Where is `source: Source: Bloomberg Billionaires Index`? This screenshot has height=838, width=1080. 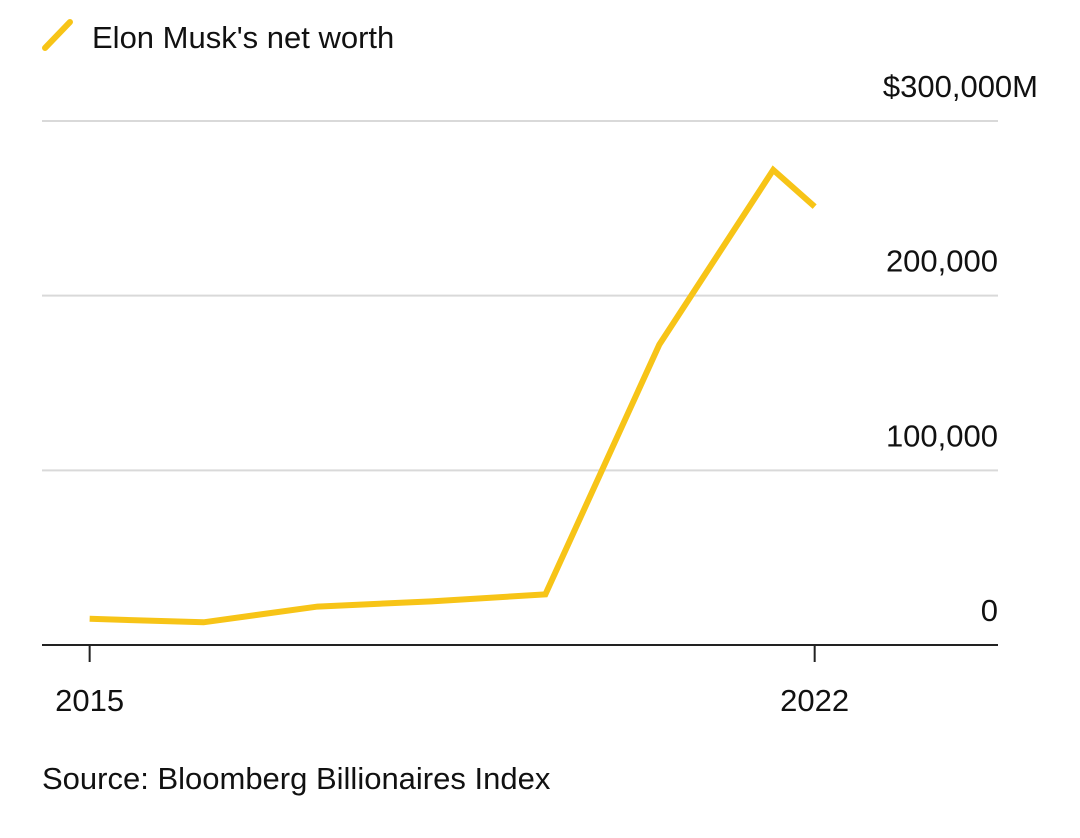
source: Source: Bloomberg Billionaires Index is located at coordinates (296, 778).